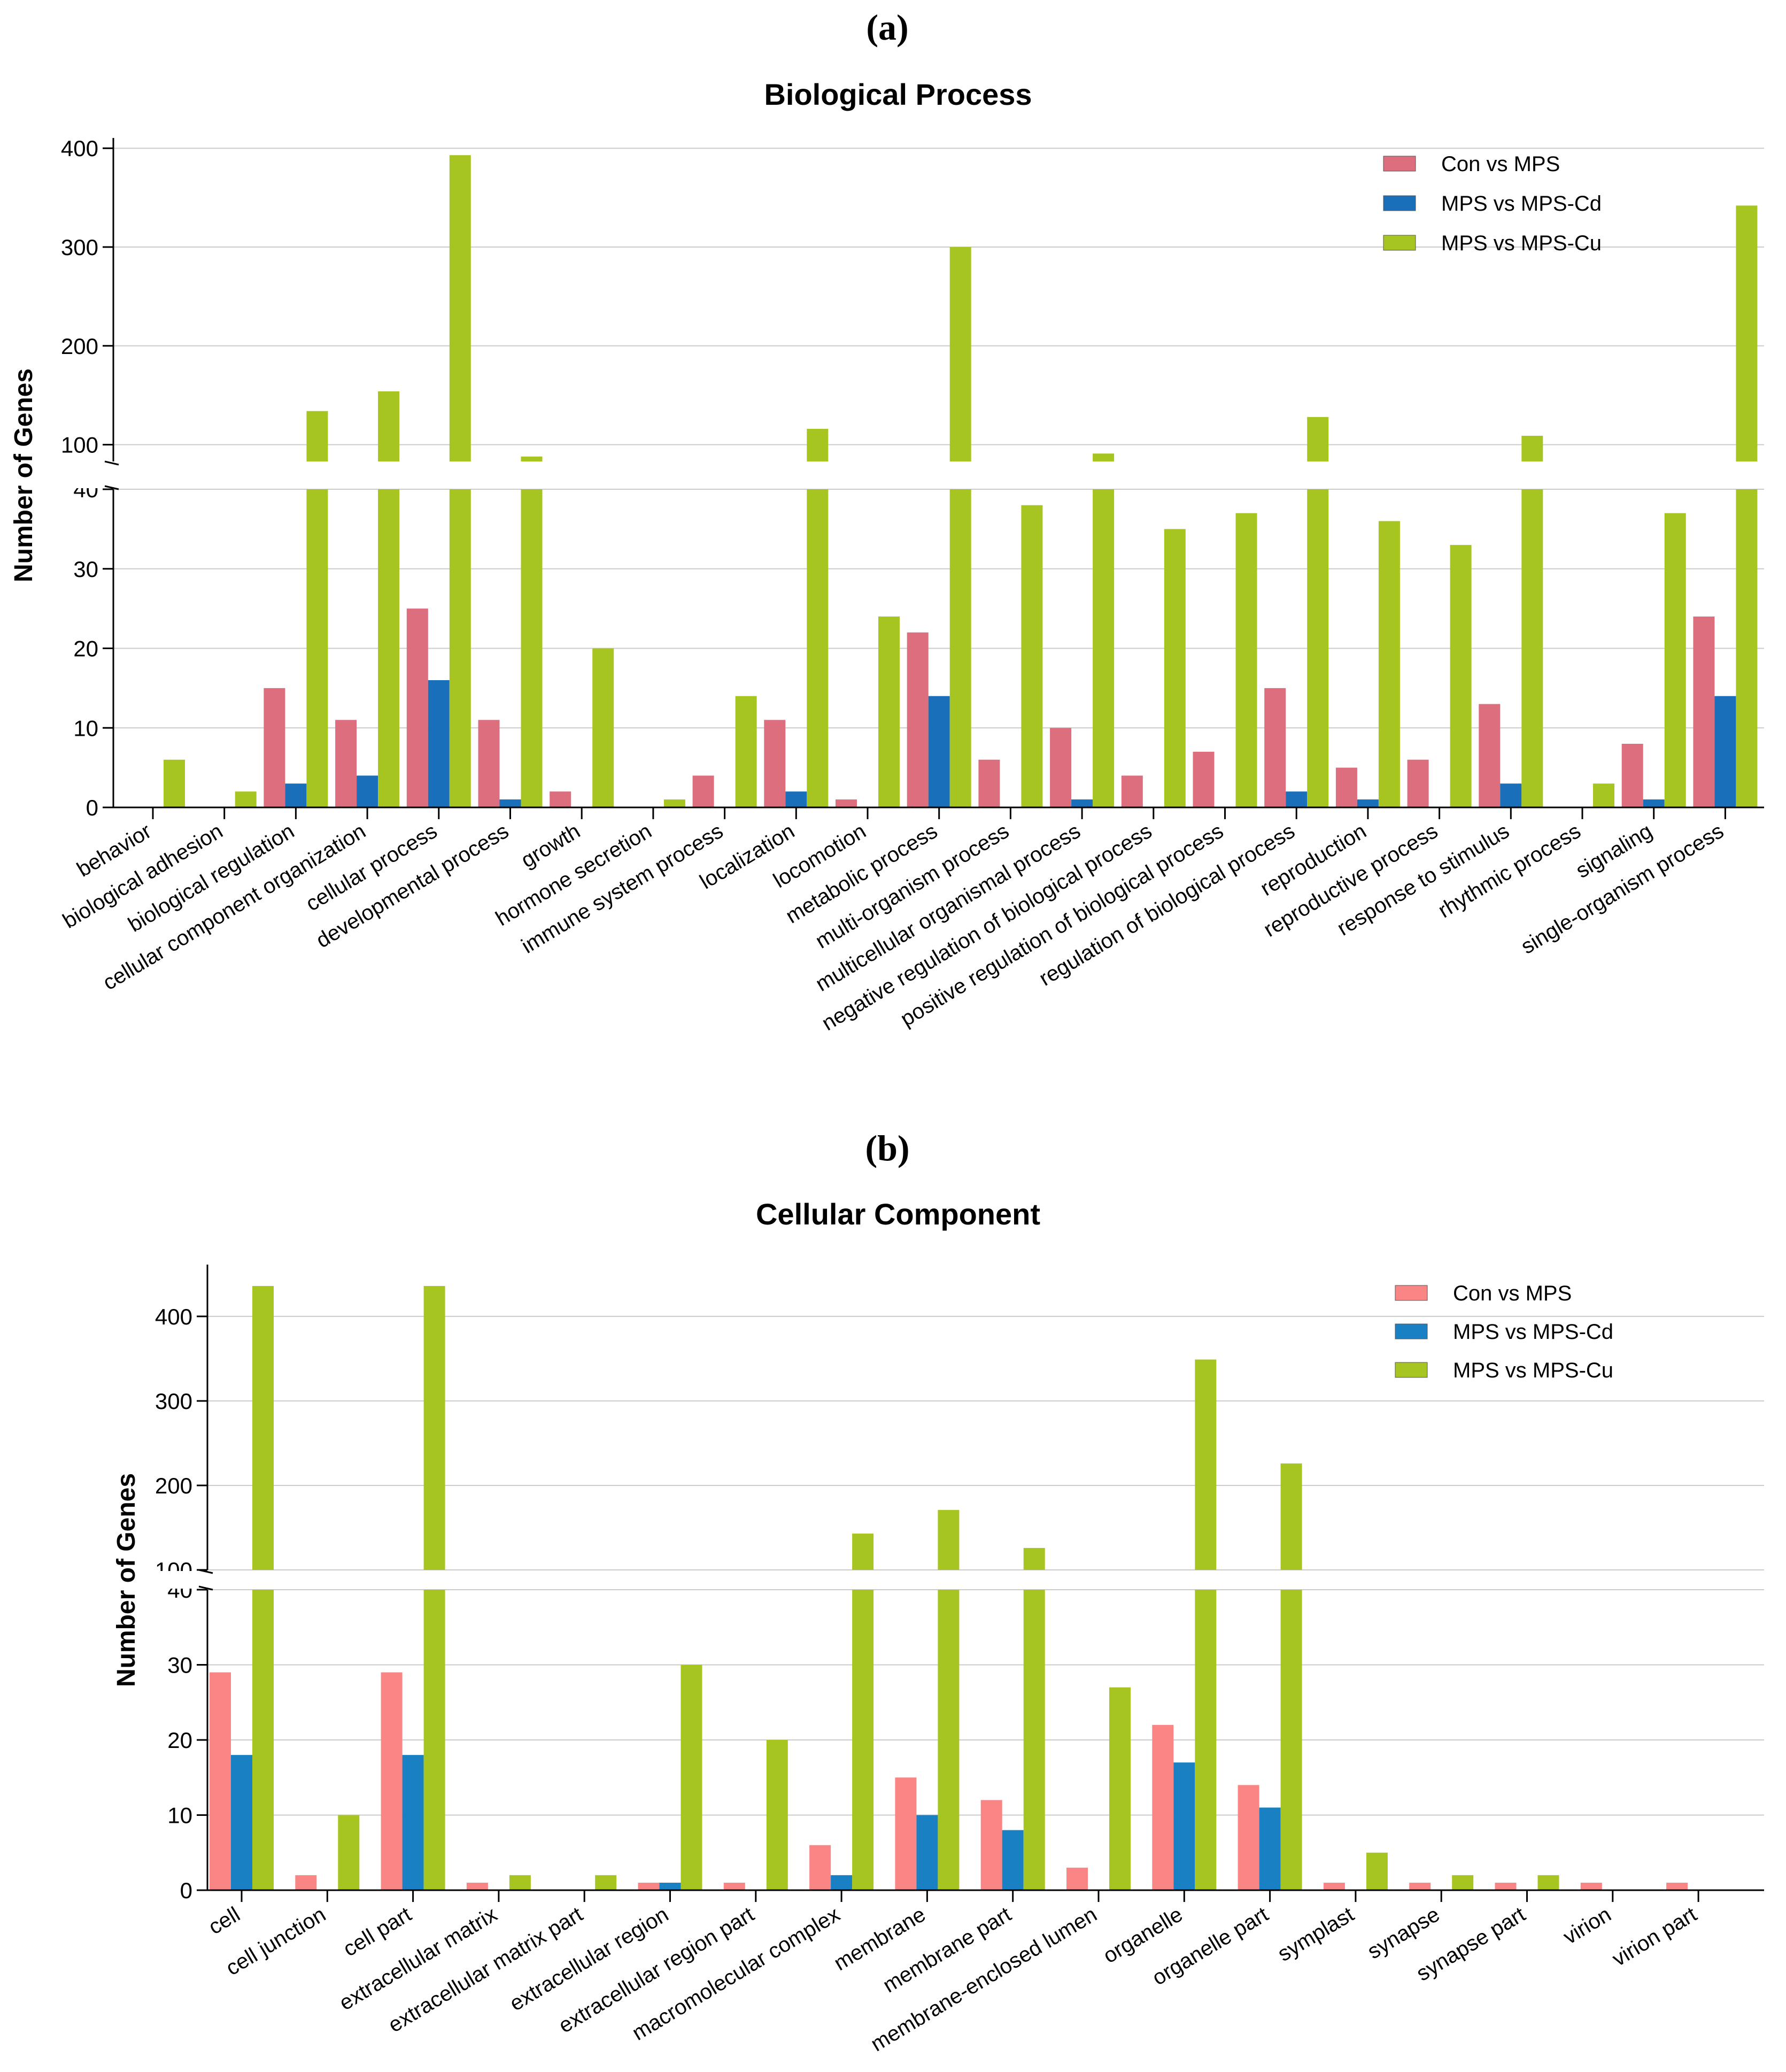 The height and width of the screenshot is (2072, 1786). Describe the element at coordinates (1275, 747) in the screenshot. I see `chart-a-bar-con-vs-mps-regulation-of-biological-process` at that location.